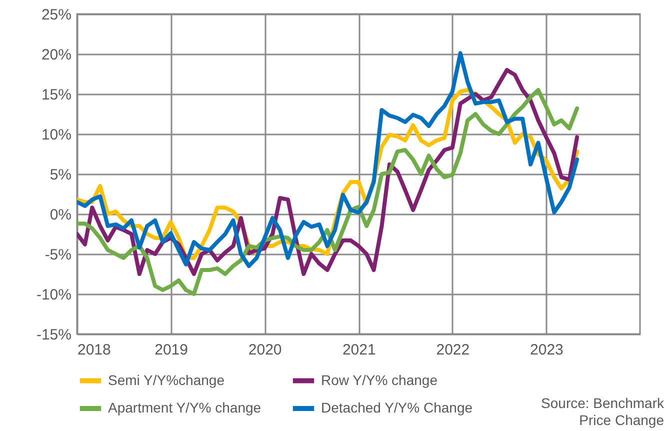  I want to click on y-tick-label: 15%, so click(56, 95).